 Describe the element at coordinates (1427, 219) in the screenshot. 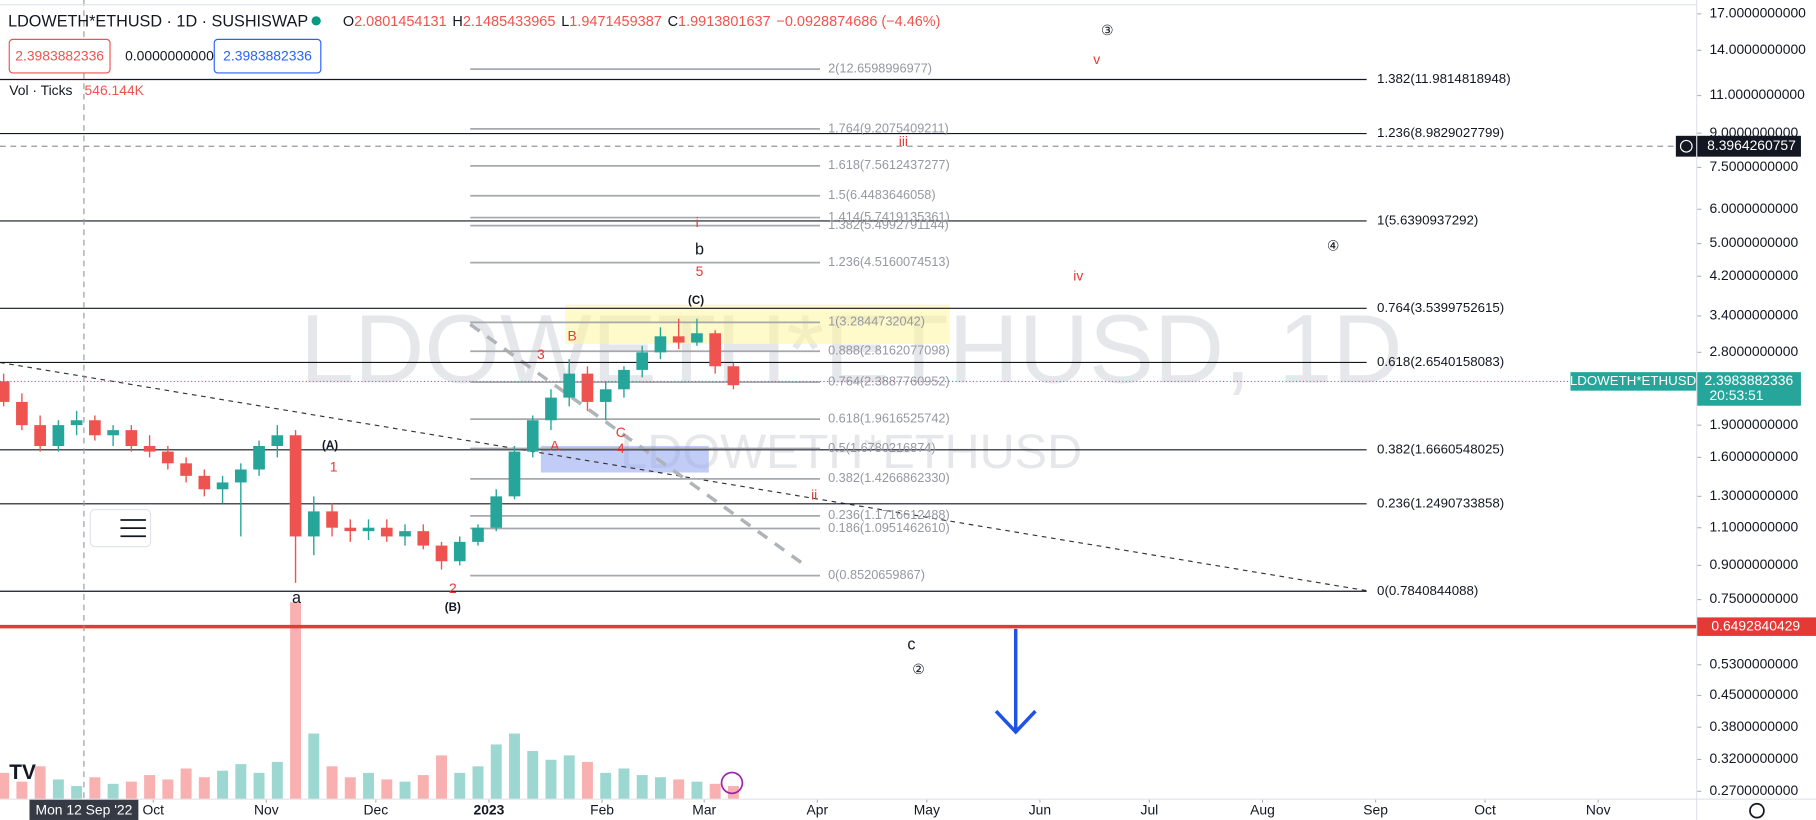

I see `fib-label: 1(5.6390937292)` at that location.